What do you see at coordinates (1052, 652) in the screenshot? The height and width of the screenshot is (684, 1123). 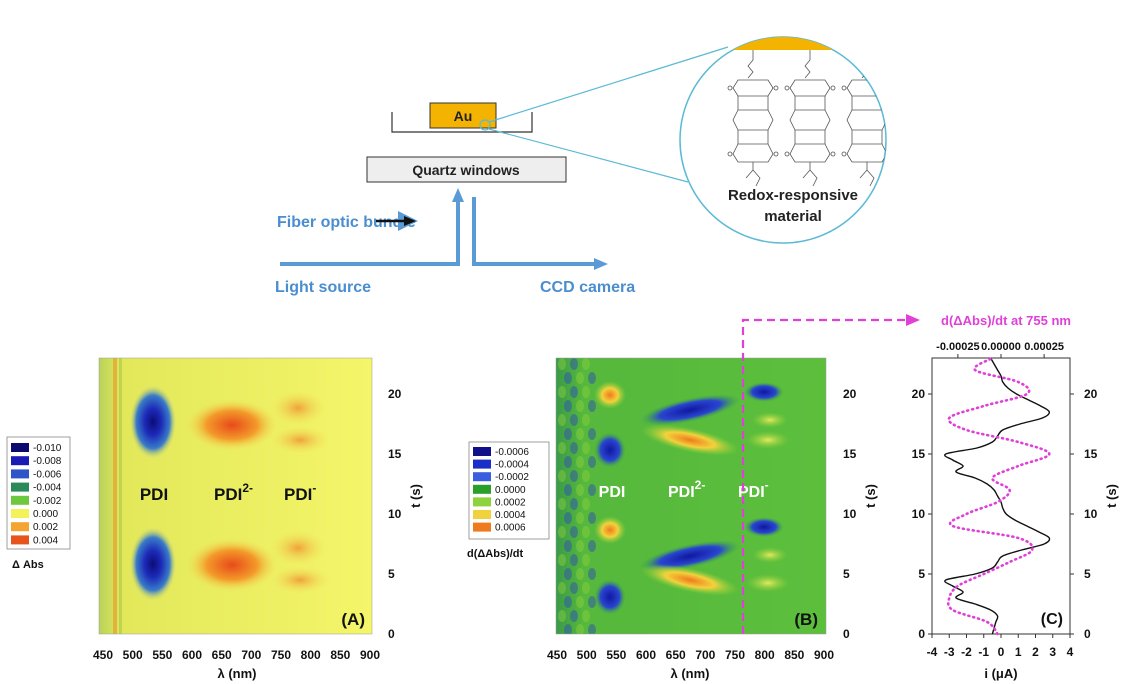 I see `panel-c-x-tick-3: 3` at bounding box center [1052, 652].